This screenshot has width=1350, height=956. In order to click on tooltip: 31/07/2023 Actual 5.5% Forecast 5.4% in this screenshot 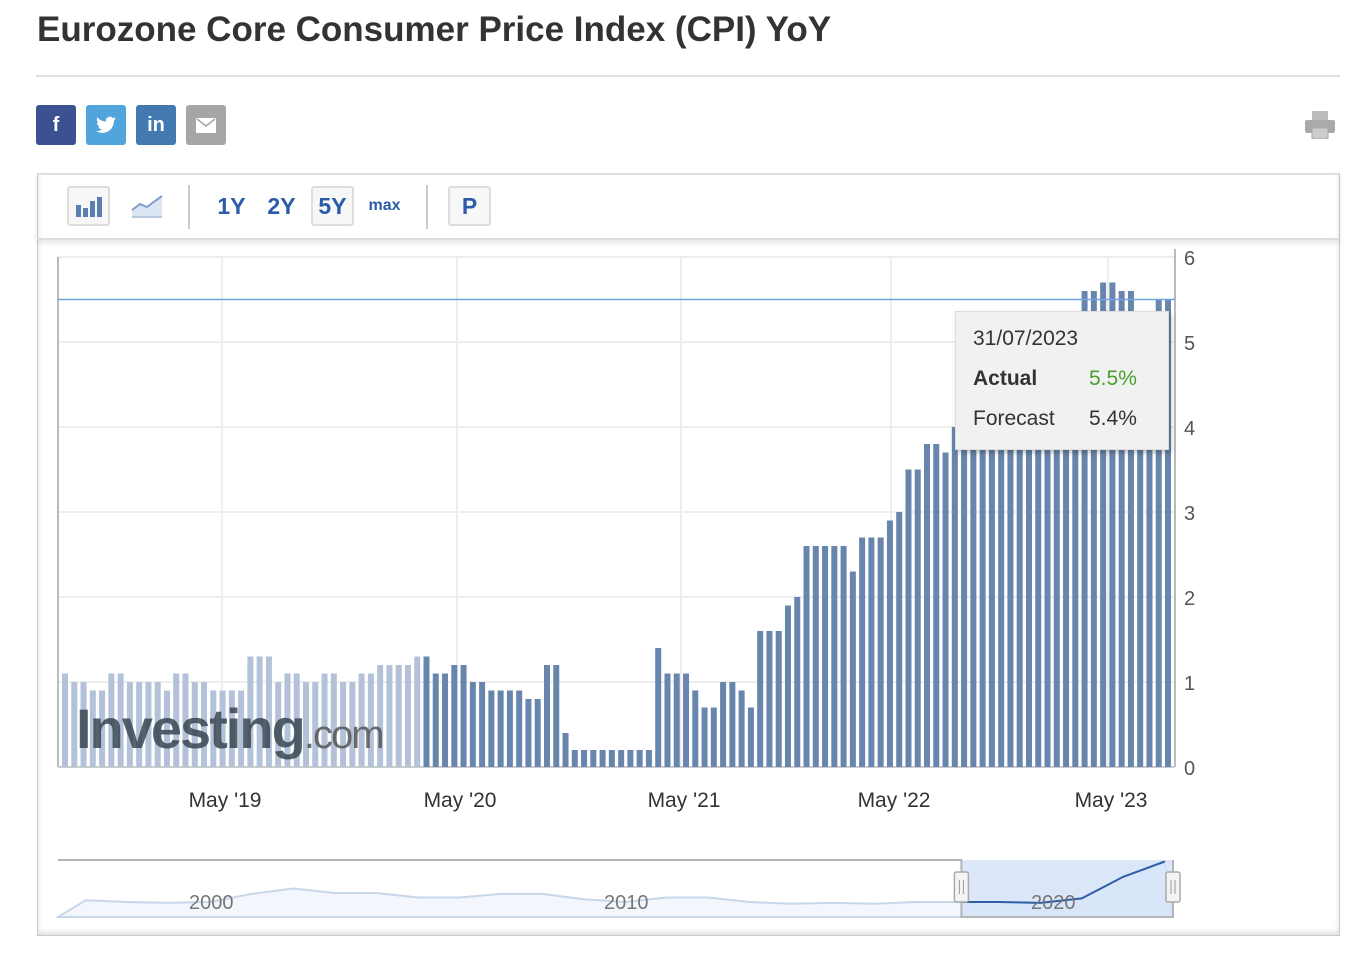, I will do `click(1062, 380)`.